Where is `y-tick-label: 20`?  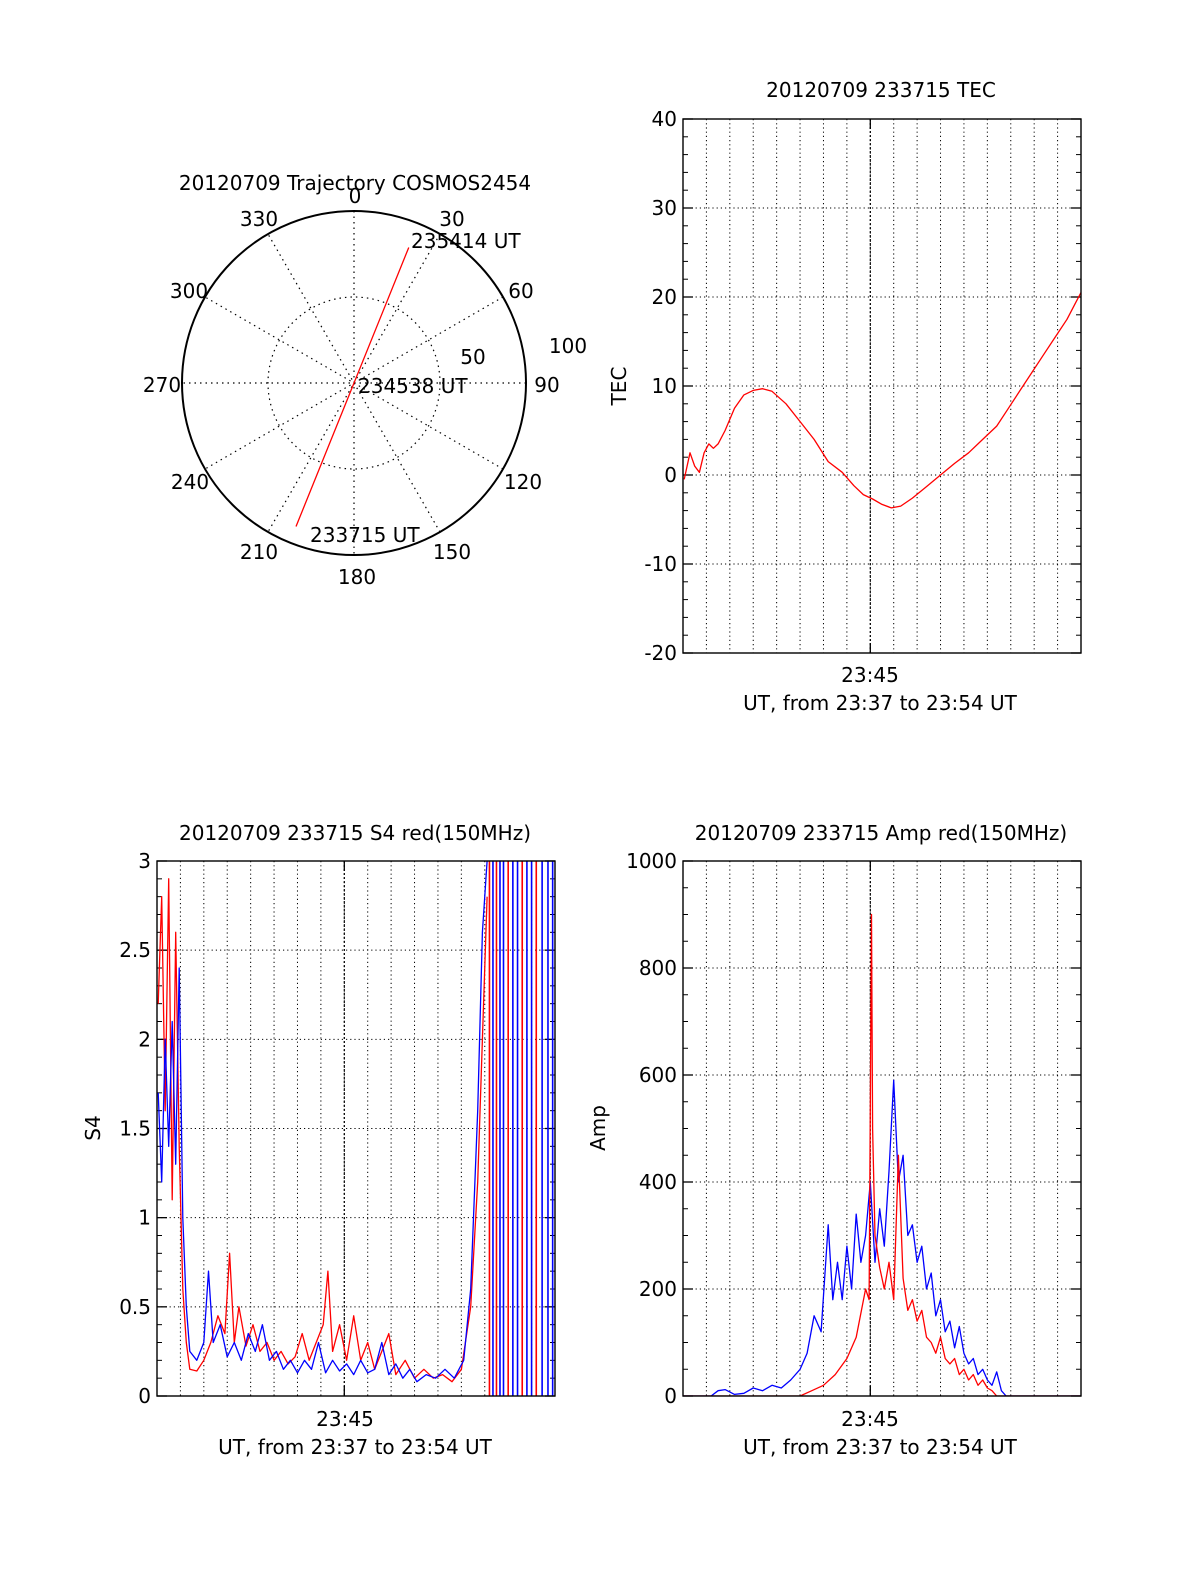
y-tick-label: 20 is located at coordinates (664, 297).